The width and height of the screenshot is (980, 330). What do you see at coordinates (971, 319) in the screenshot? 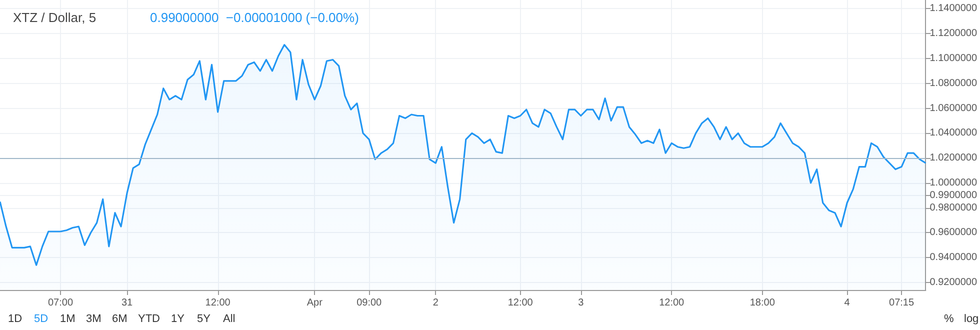
I see `text: log` at bounding box center [971, 319].